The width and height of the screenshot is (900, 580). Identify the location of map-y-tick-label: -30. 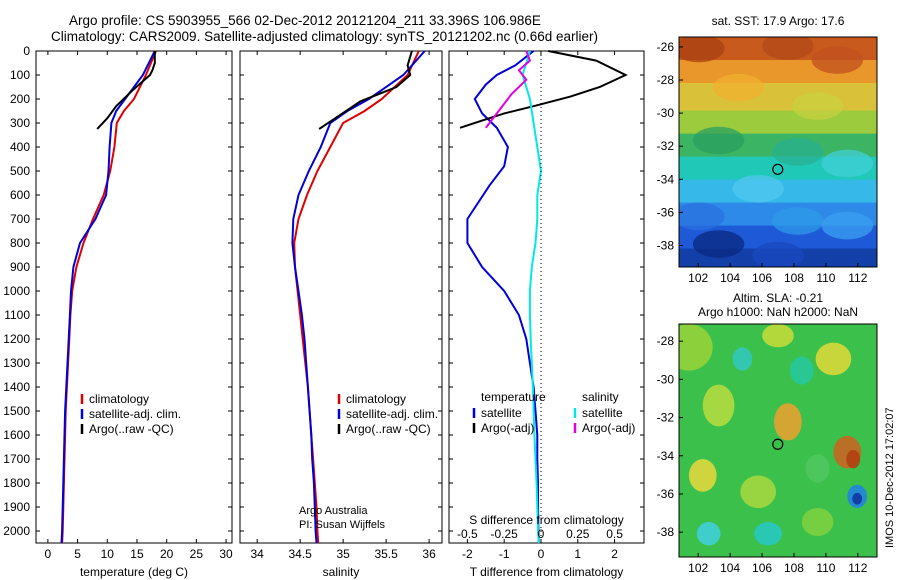
(666, 113).